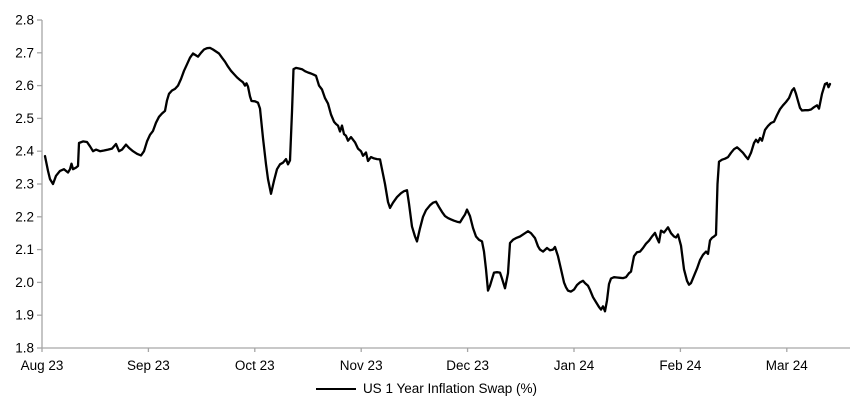  What do you see at coordinates (787, 365) in the screenshot?
I see `x-tick-label: Mar 24` at bounding box center [787, 365].